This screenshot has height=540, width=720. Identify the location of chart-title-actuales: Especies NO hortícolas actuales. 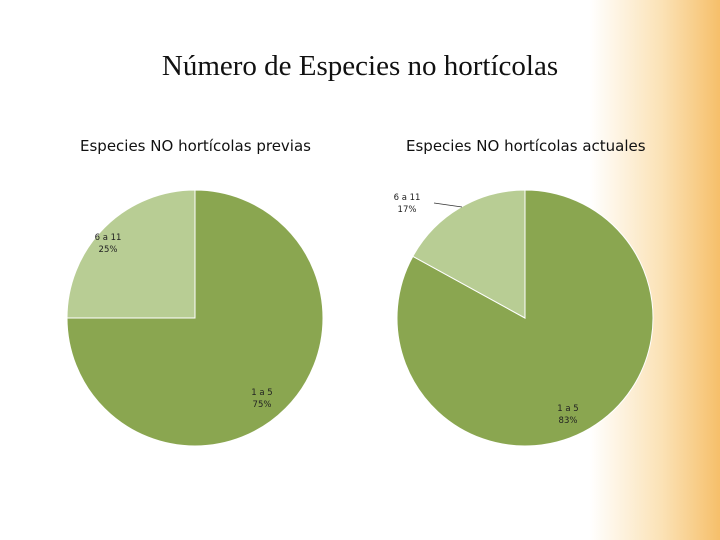
(526, 146).